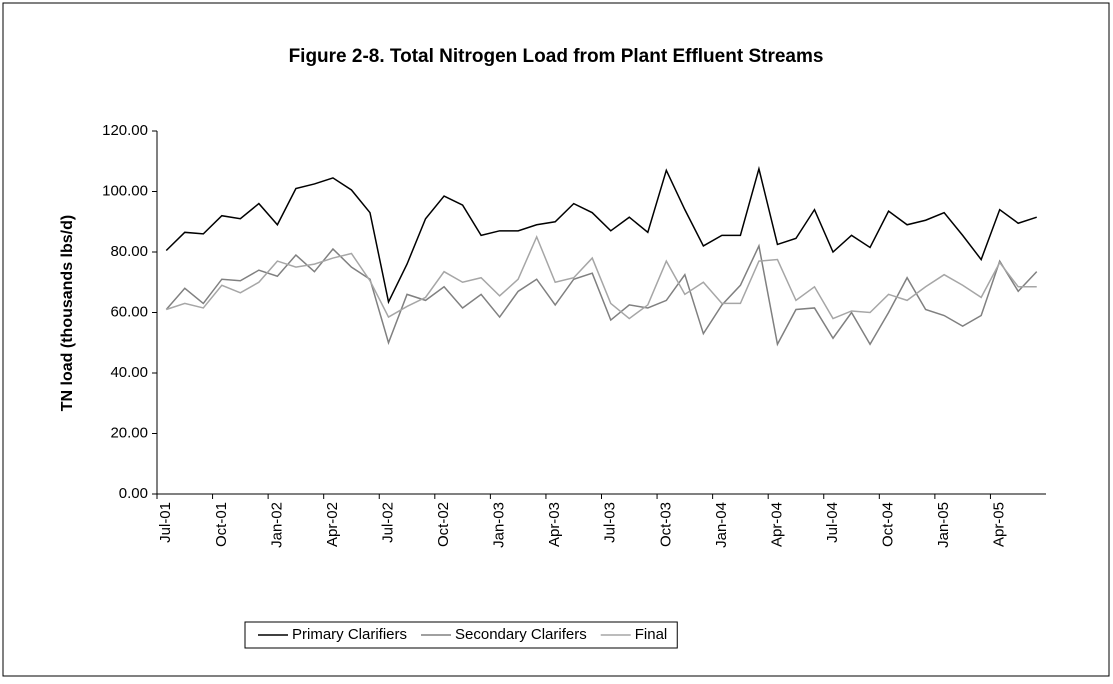 The image size is (1113, 684). What do you see at coordinates (651, 634) in the screenshot?
I see `legend-label: Final` at bounding box center [651, 634].